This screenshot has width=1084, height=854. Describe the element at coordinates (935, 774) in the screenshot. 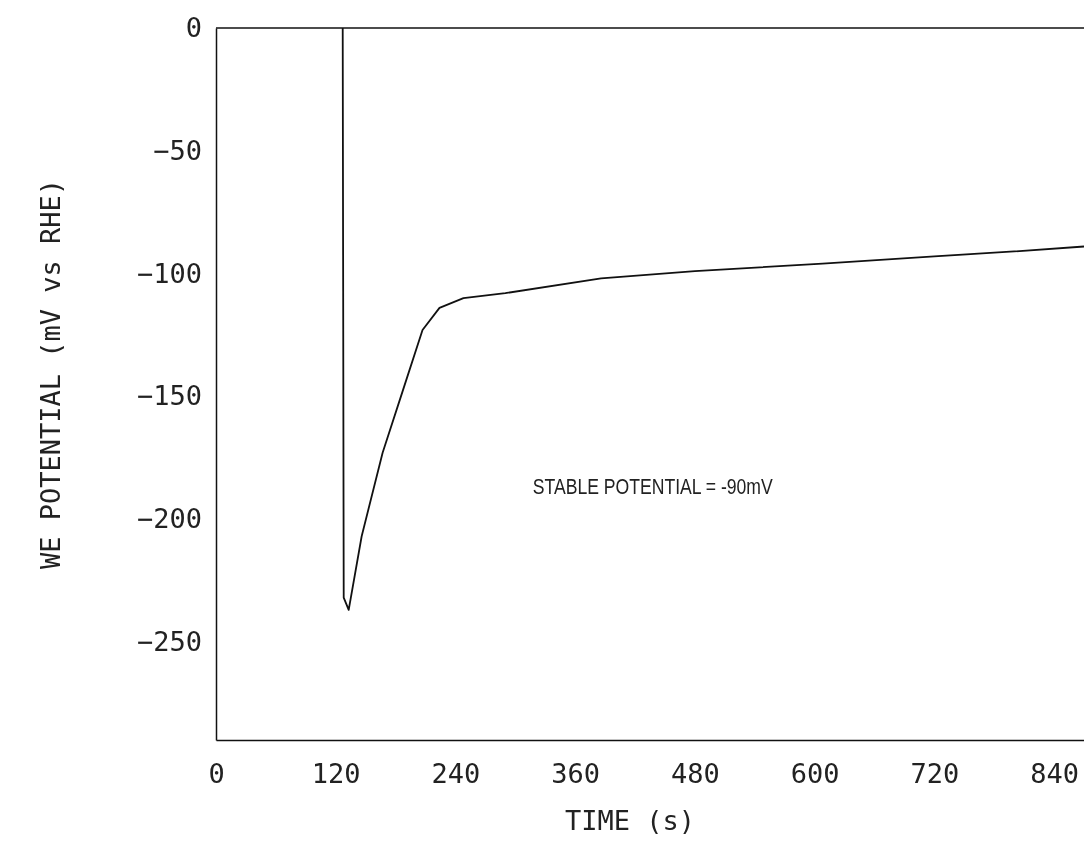

I see `x-tick-label: 720` at that location.